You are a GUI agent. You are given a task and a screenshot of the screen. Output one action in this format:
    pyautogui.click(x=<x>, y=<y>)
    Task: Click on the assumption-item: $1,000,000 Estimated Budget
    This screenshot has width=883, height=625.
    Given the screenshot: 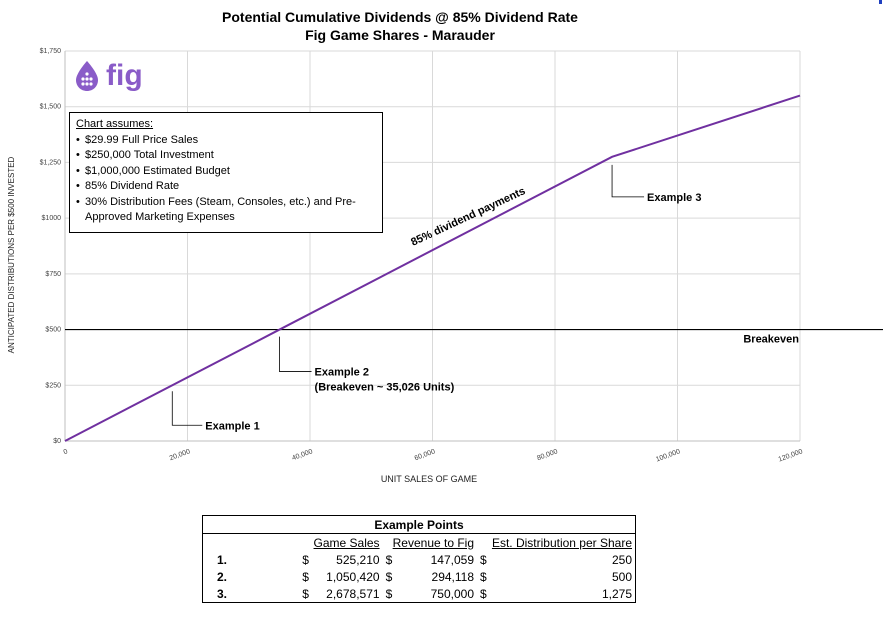 What is the action you would take?
    pyautogui.click(x=226, y=172)
    